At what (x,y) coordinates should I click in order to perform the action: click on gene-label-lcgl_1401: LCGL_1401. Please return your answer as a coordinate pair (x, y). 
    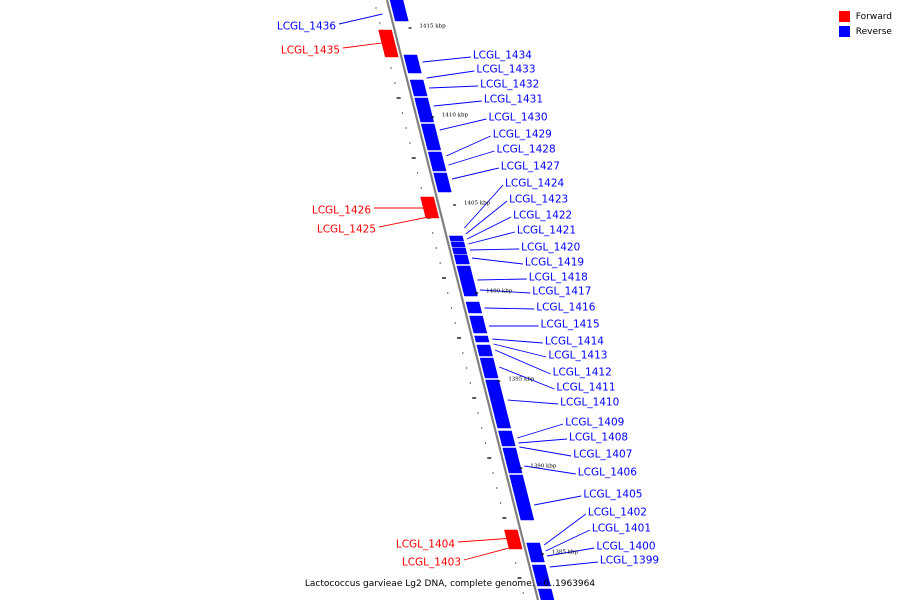
    Looking at the image, I should click on (621, 529).